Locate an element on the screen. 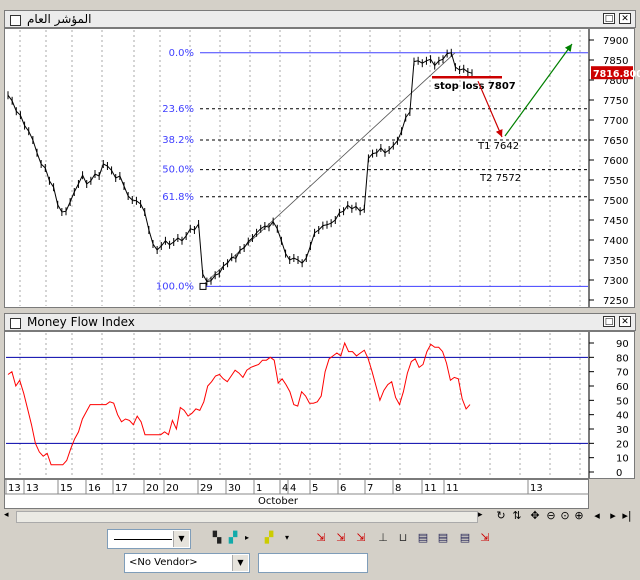  horizontal-scrollbar is located at coordinates (247, 517).